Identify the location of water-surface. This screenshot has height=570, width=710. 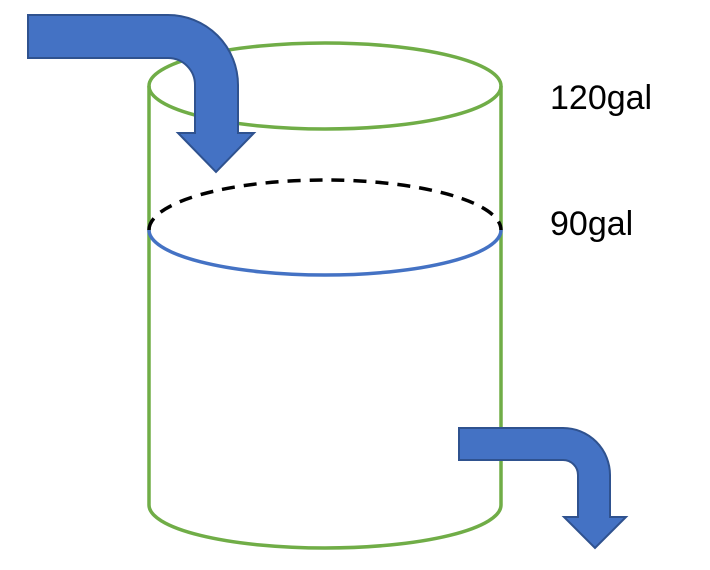
(325, 253).